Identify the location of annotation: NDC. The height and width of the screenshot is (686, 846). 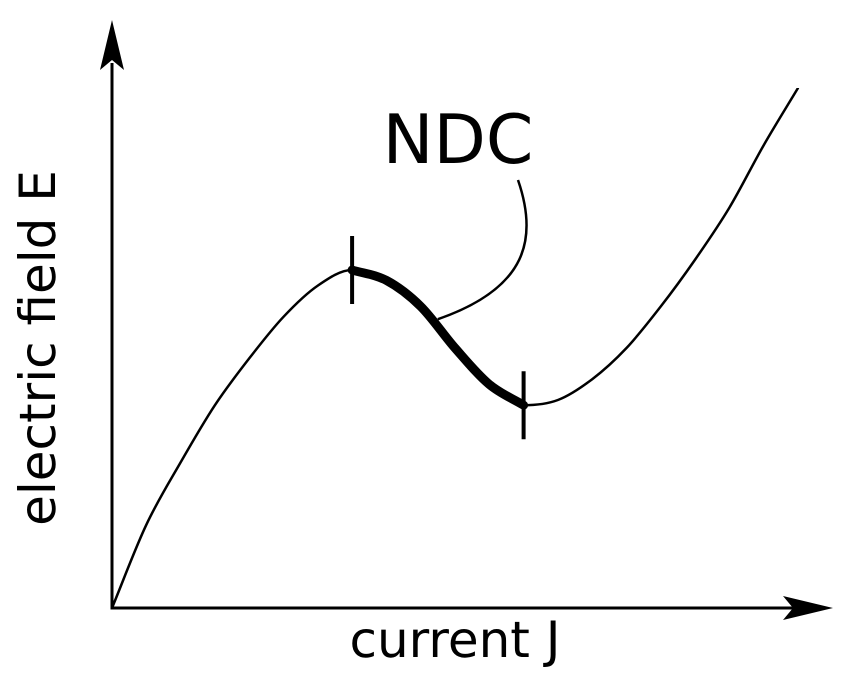
(458, 140).